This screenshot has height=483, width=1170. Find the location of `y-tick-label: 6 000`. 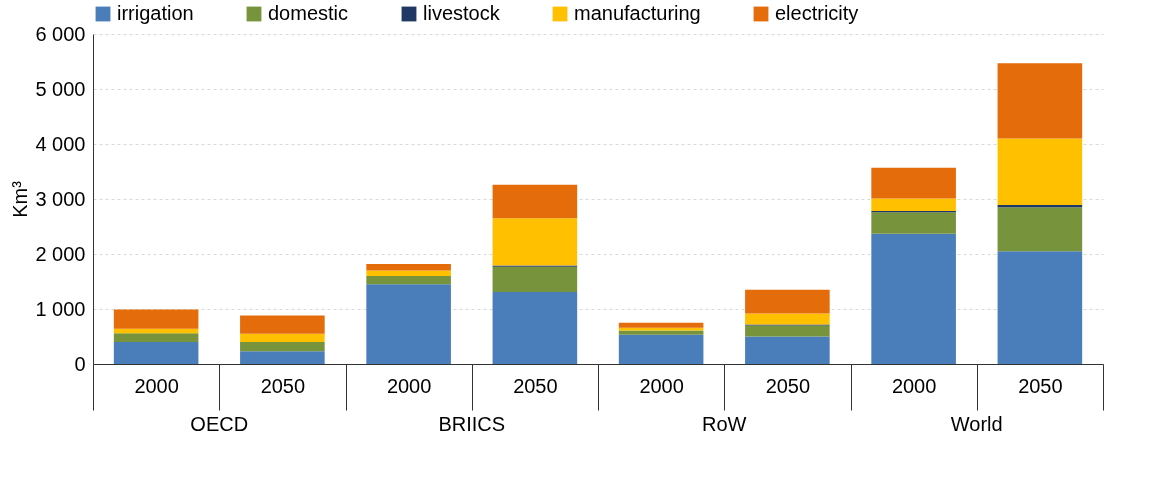

y-tick-label: 6 000 is located at coordinates (60, 33).